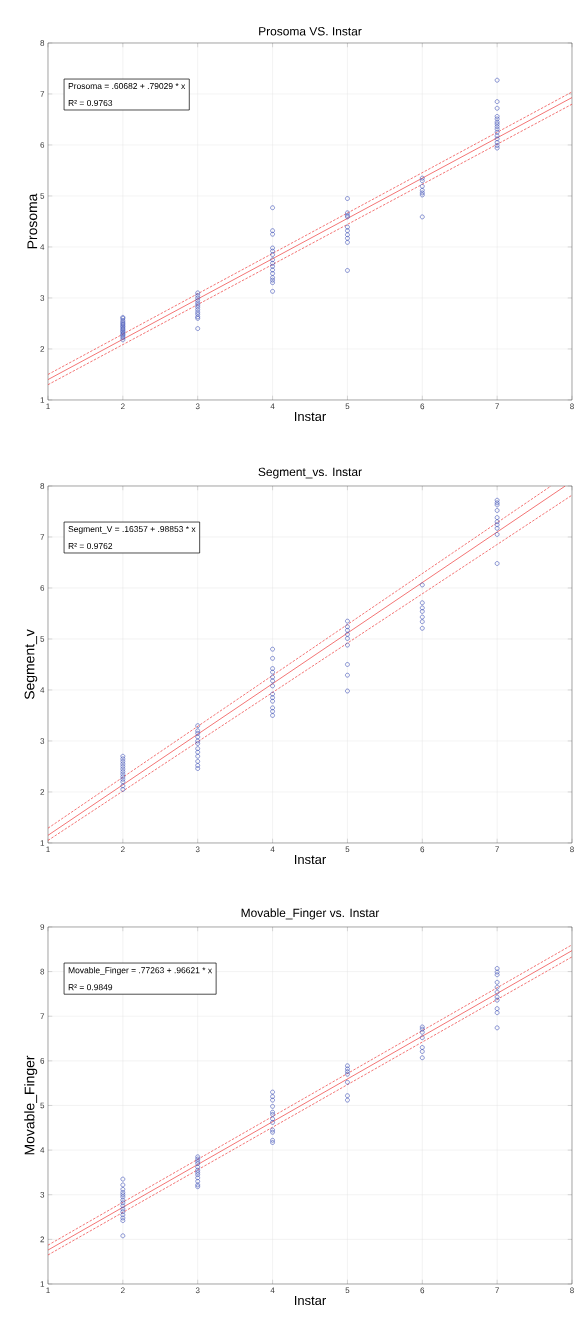 The image size is (579, 1325). What do you see at coordinates (310, 914) in the screenshot?
I see `chart-title: Movable_Finger vs. Instar` at bounding box center [310, 914].